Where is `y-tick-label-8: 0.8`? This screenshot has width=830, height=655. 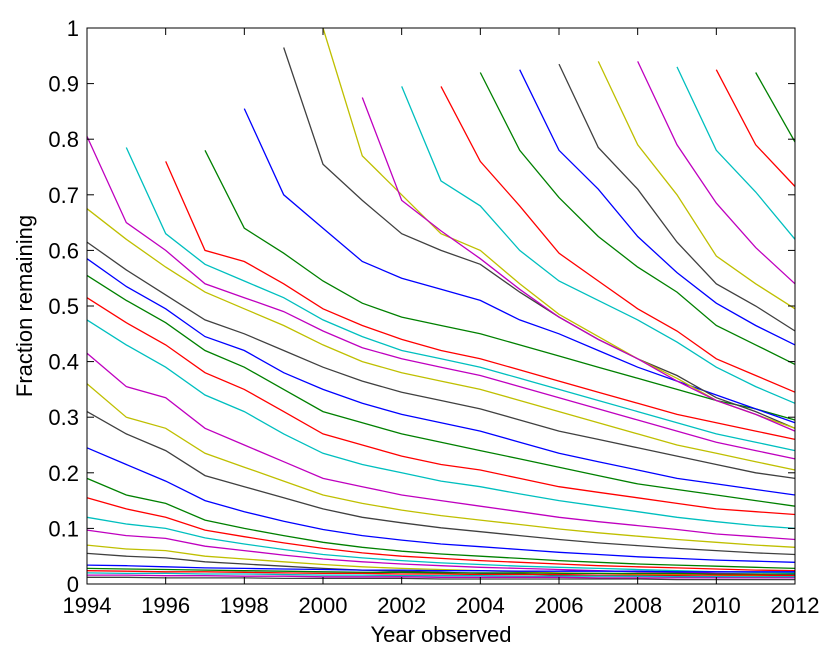 y-tick-label-8: 0.8 is located at coordinates (63, 139).